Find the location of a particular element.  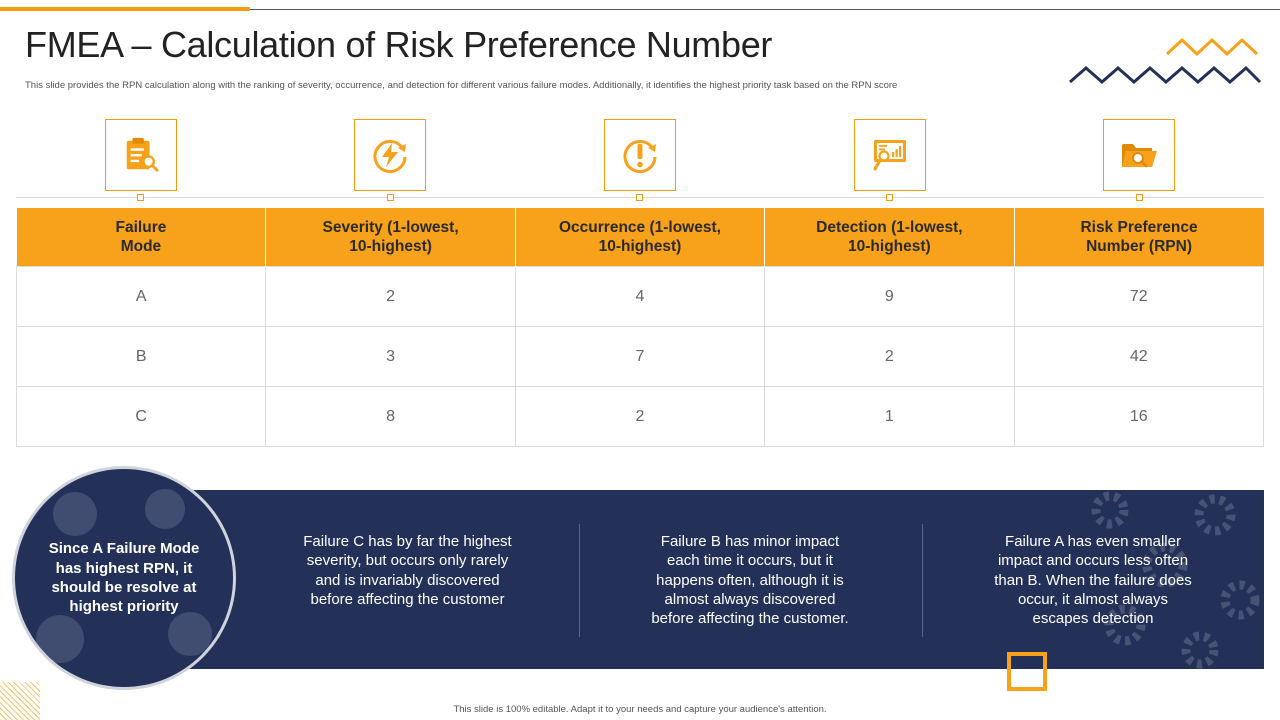

icon-row is located at coordinates (640, 163).